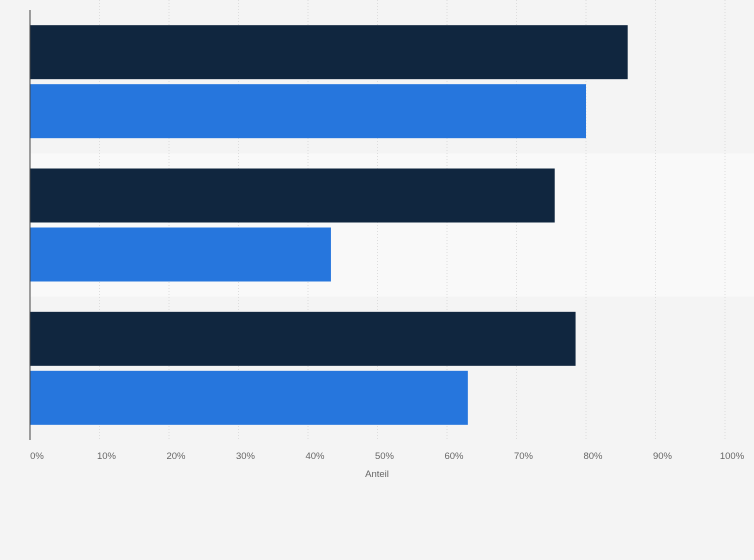 This screenshot has height=560, width=754. Describe the element at coordinates (524, 456) in the screenshot. I see `x-tick-label: 70%` at that location.